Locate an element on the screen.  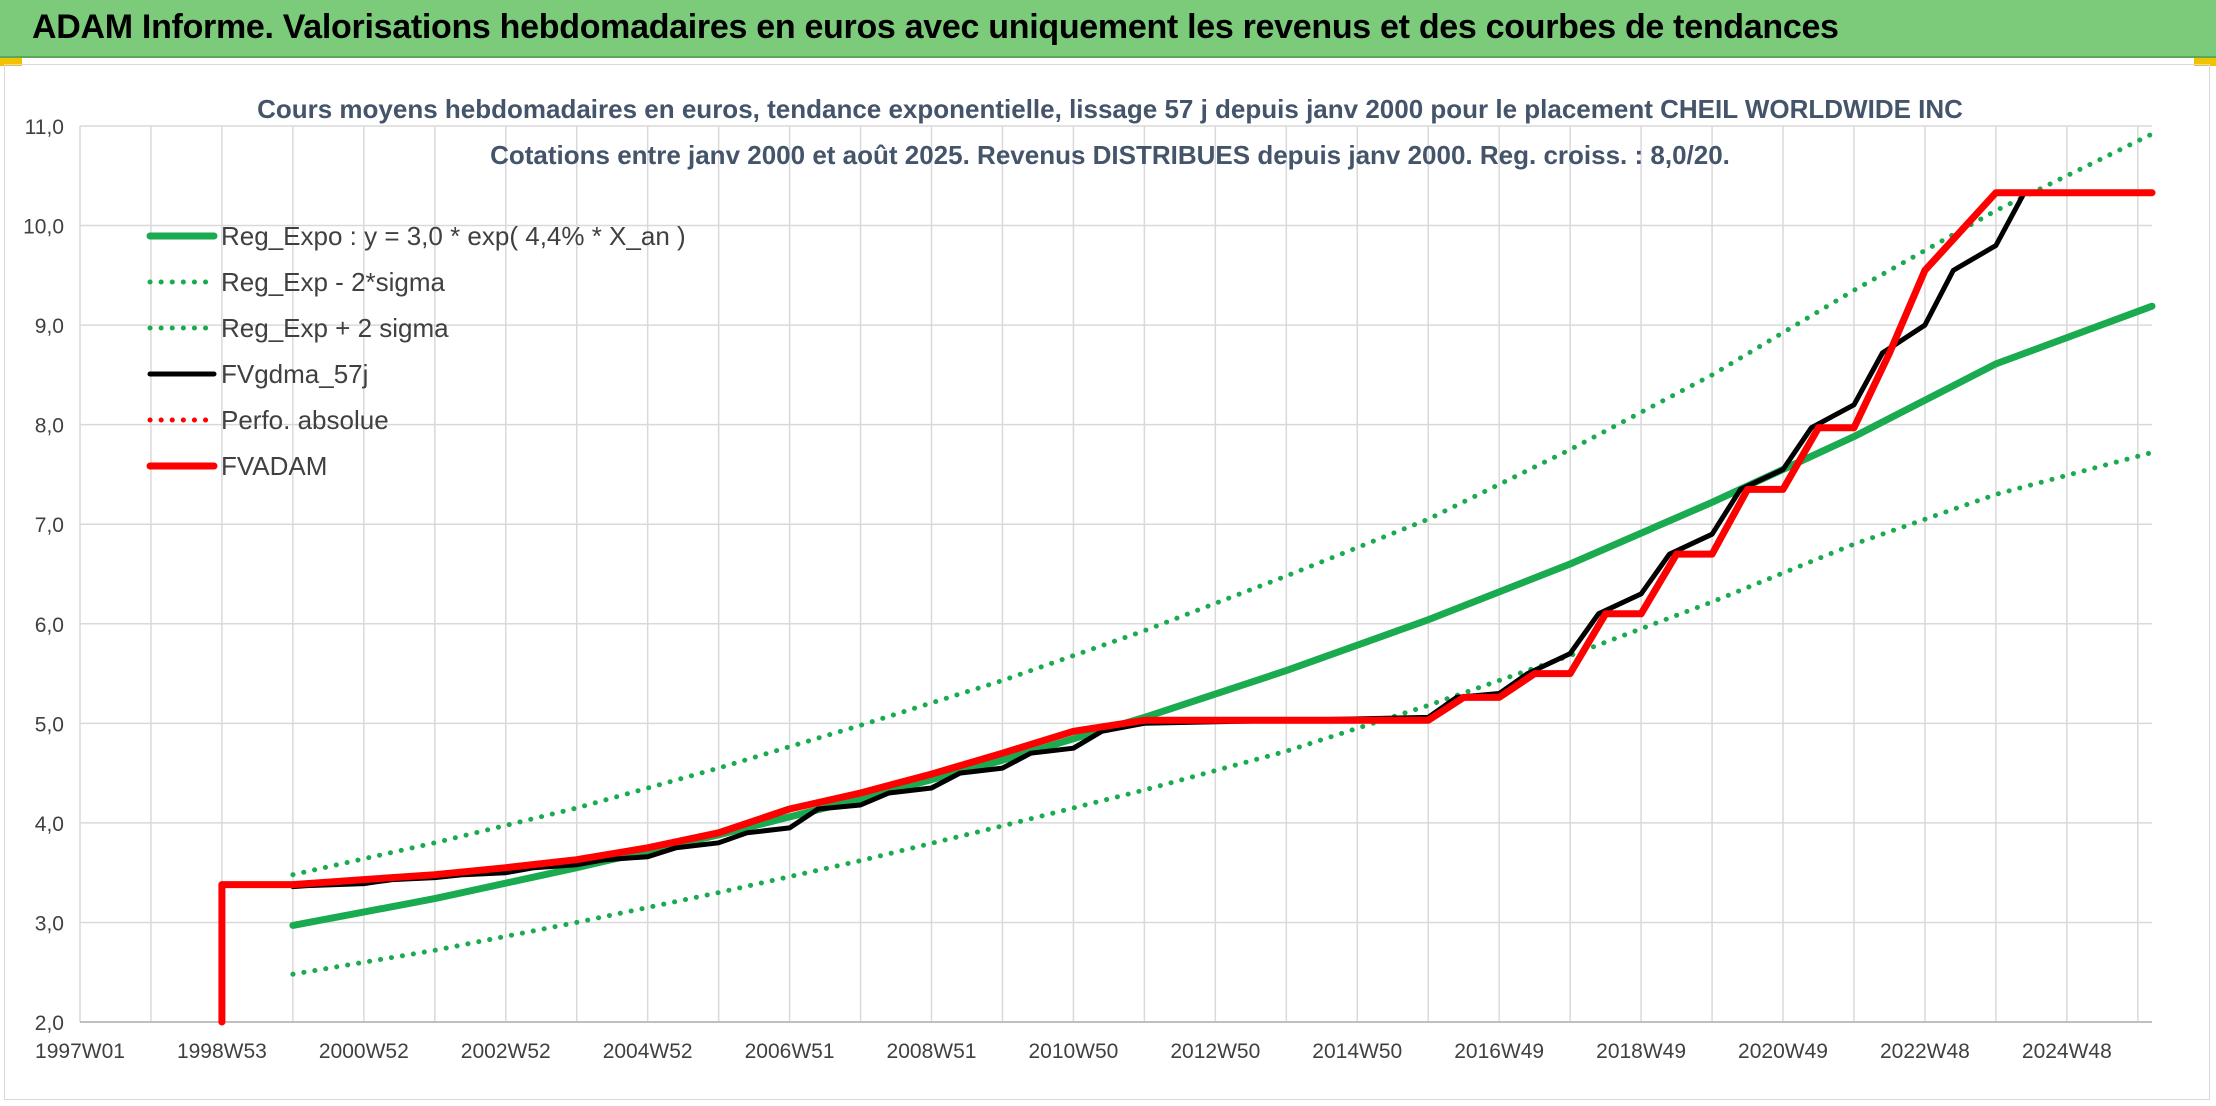
x-tick-label: 2000W52 is located at coordinates (364, 1051).